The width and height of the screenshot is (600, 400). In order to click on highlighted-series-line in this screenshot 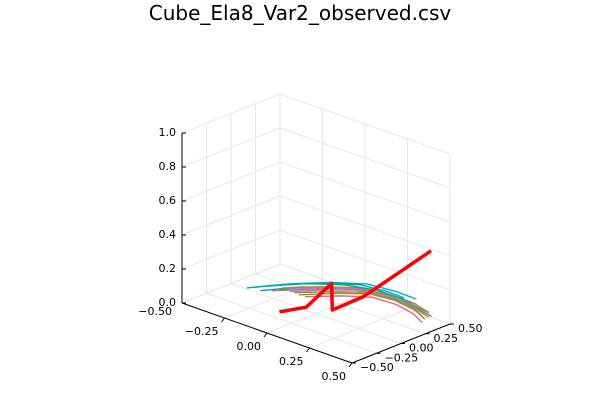, I will do `click(356, 281)`.